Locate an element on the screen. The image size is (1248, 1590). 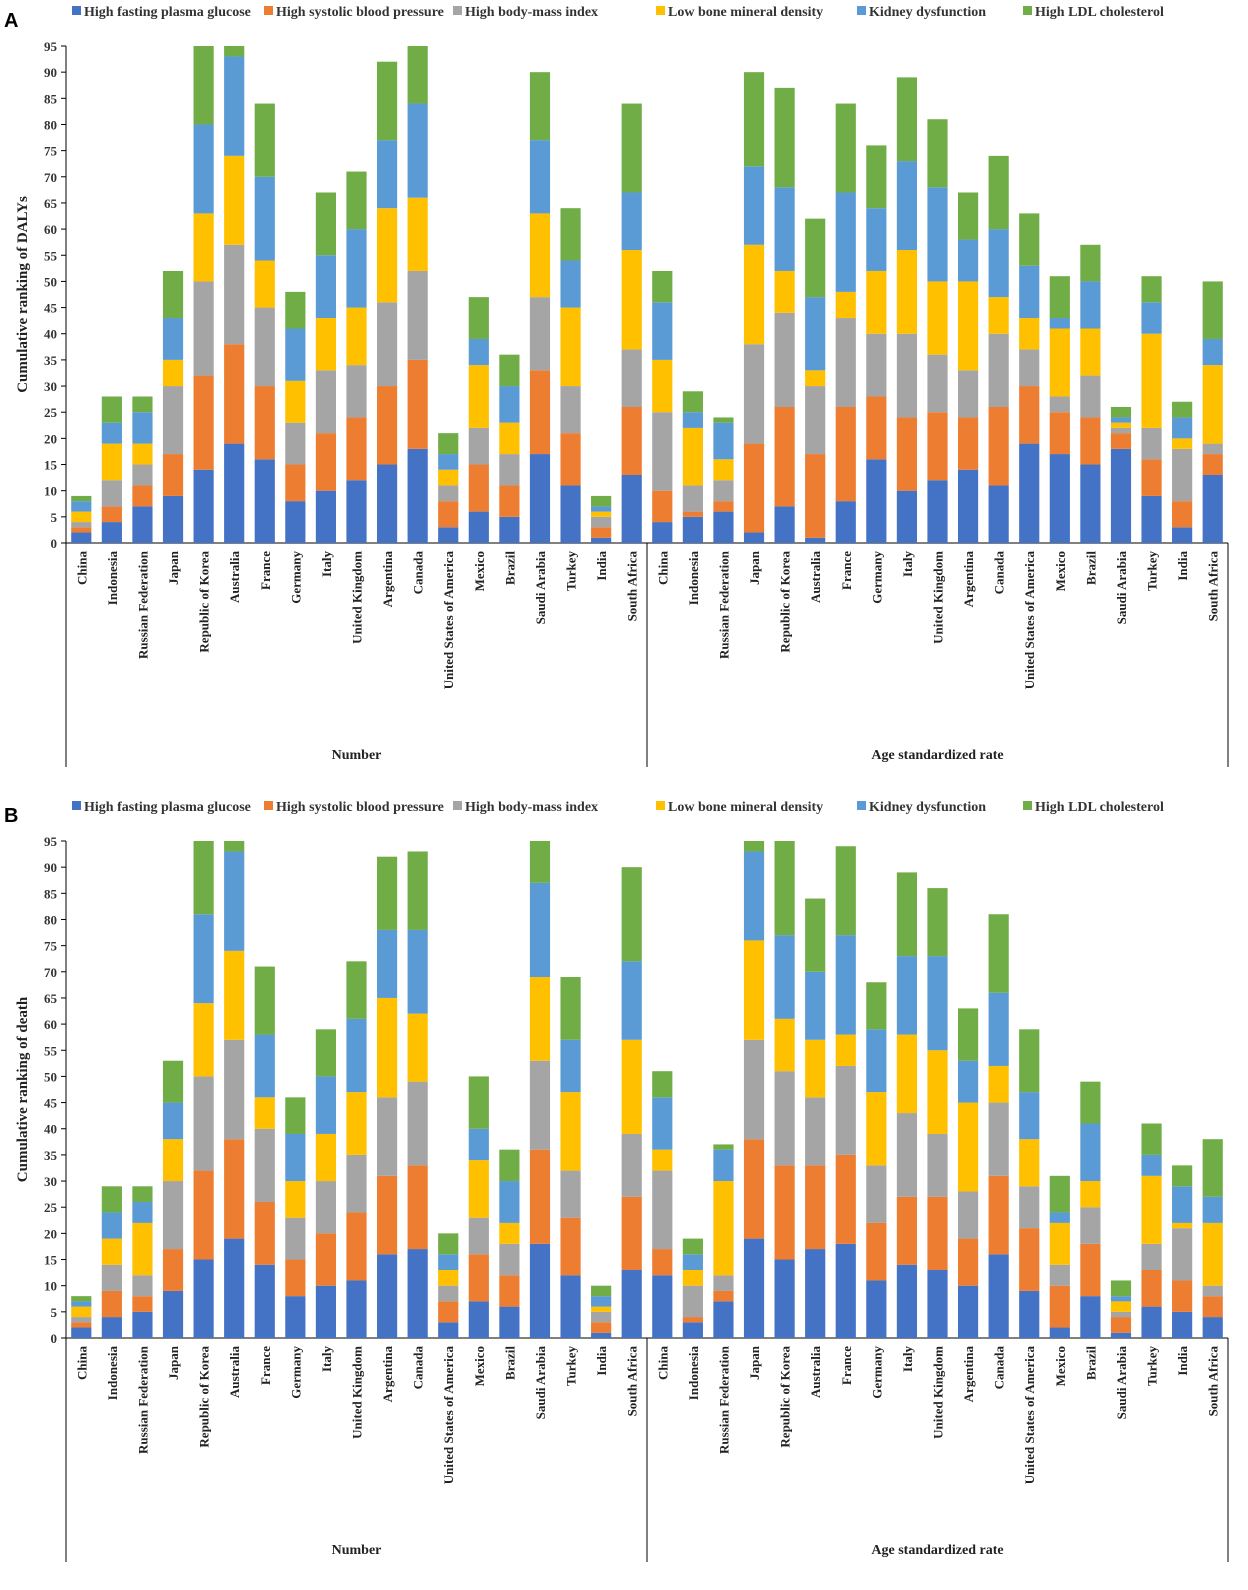
y-tick-label: 20 is located at coordinates (50, 1233).